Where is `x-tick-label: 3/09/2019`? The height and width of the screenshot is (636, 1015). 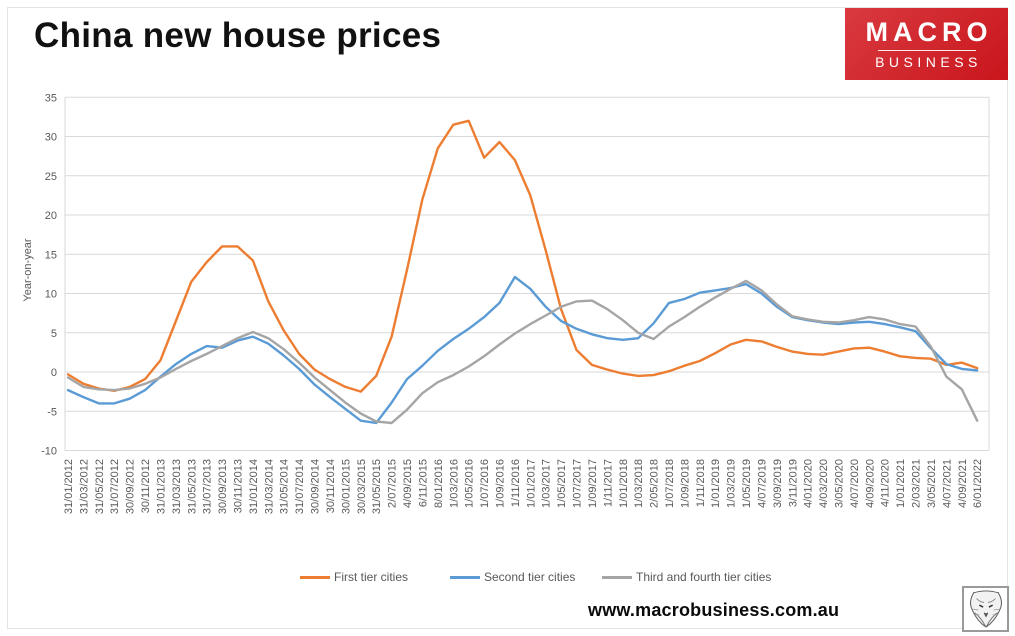
x-tick-label: 3/09/2019 is located at coordinates (778, 483).